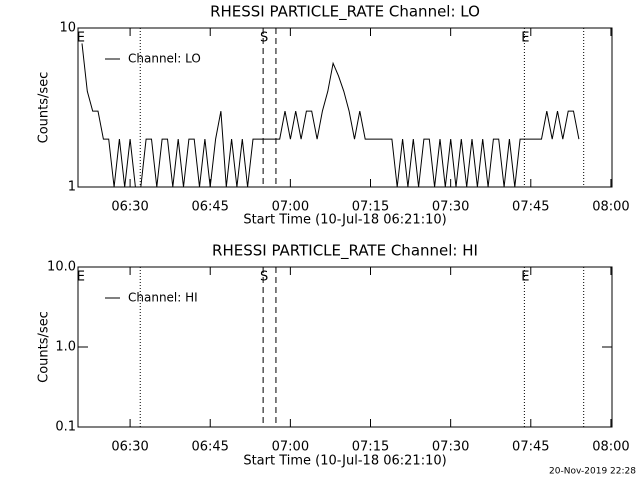  Describe the element at coordinates (65, 427) in the screenshot. I see `y-tick-label: 0.1` at that location.